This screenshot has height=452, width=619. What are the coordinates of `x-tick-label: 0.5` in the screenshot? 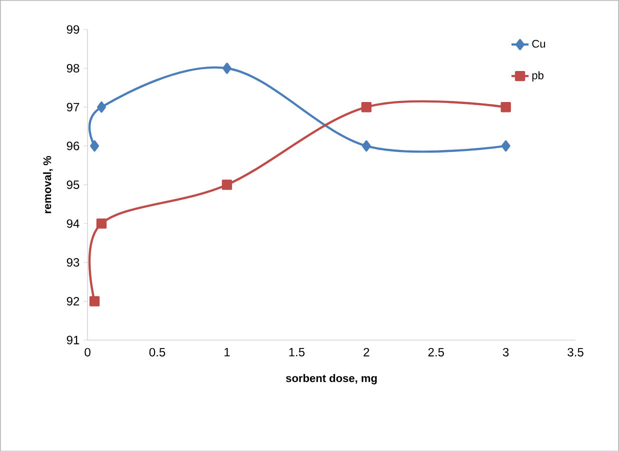 It's located at (157, 352).